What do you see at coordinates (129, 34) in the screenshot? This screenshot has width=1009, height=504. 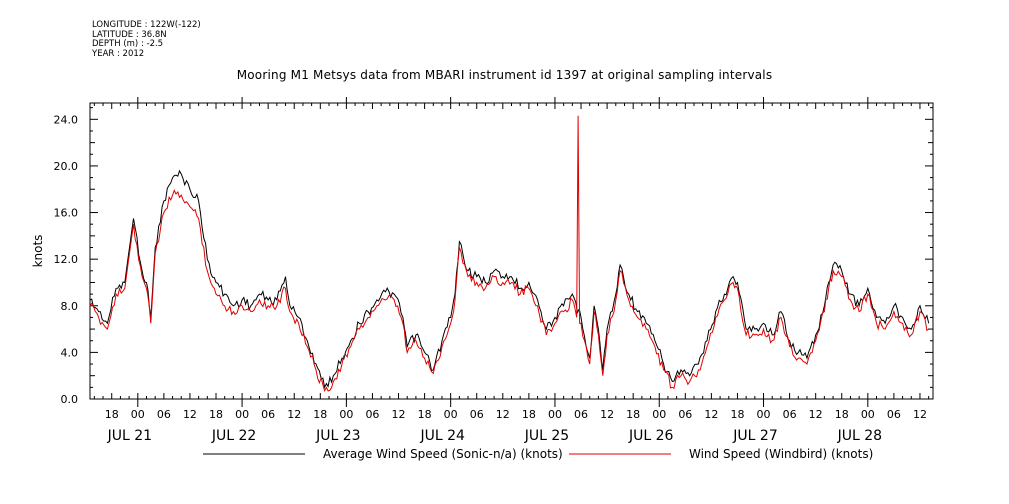 I see `latitude-text: LATITUDE : 36.8N` at bounding box center [129, 34].